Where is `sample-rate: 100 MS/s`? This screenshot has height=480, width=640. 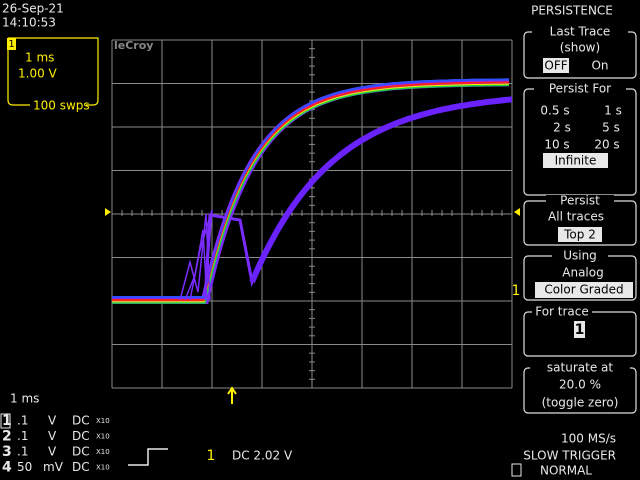
sample-rate: 100 MS/s is located at coordinates (588, 439).